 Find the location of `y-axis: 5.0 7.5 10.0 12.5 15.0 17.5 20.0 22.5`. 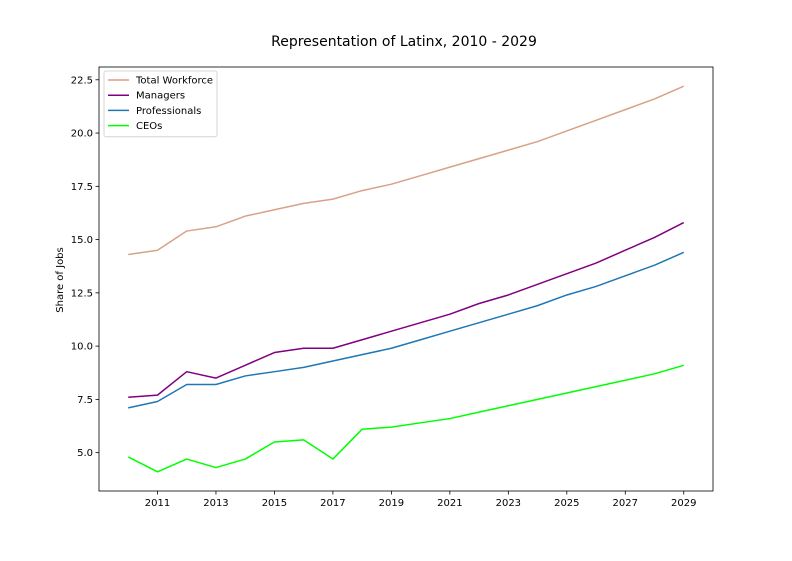

y-axis: 5.0 7.5 10.0 12.5 15.0 17.5 20.0 22.5 is located at coordinates (85, 267).